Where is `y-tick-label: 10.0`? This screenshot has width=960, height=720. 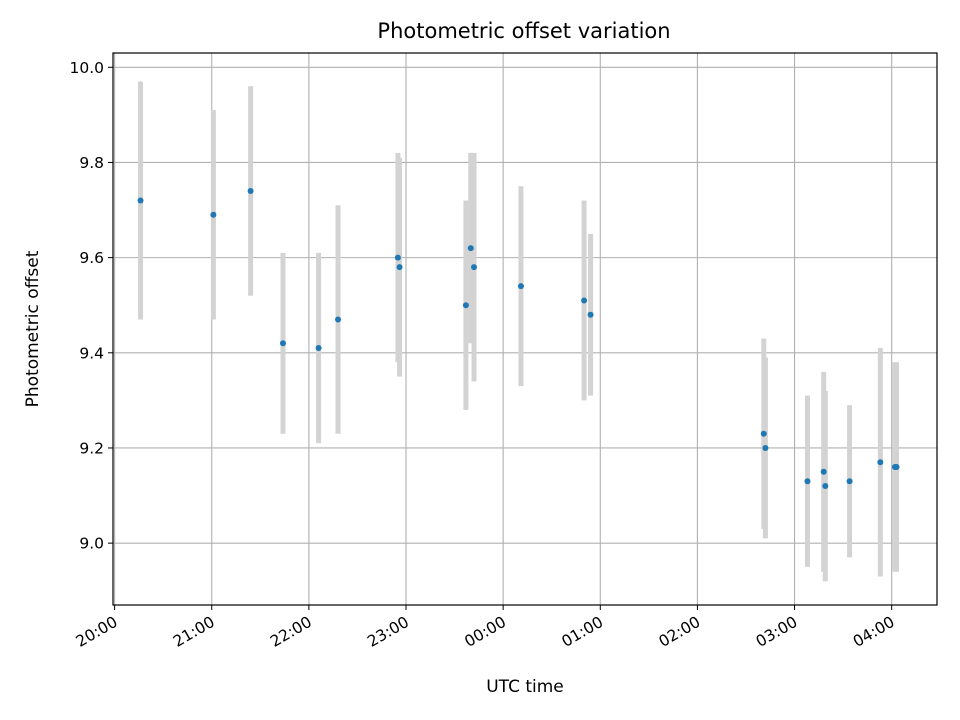
y-tick-label: 10.0 is located at coordinates (86, 68).